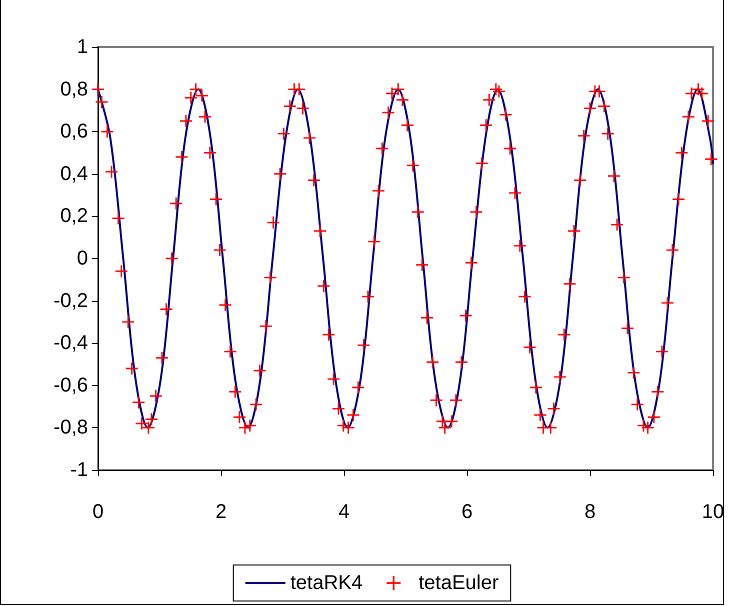 The image size is (744, 606). I want to click on y-tick-label: 1, so click(82, 47).